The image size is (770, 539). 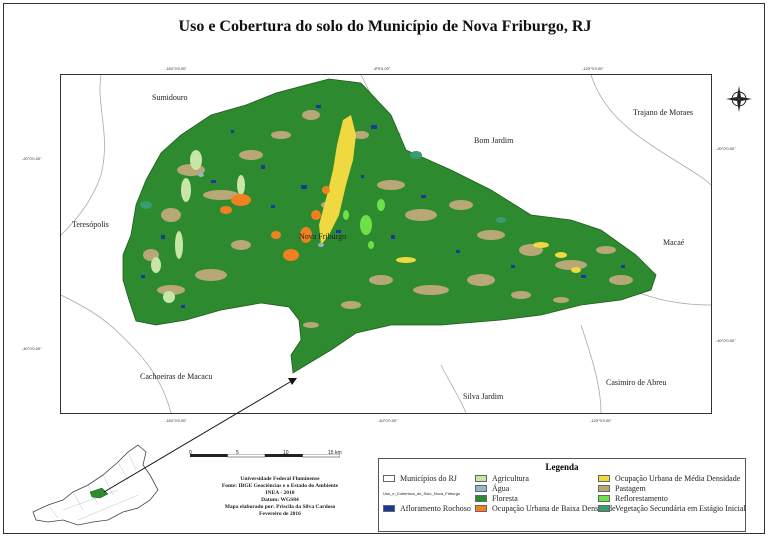 I want to click on coord-right-2: -40°0'0.00", so click(x=726, y=340).